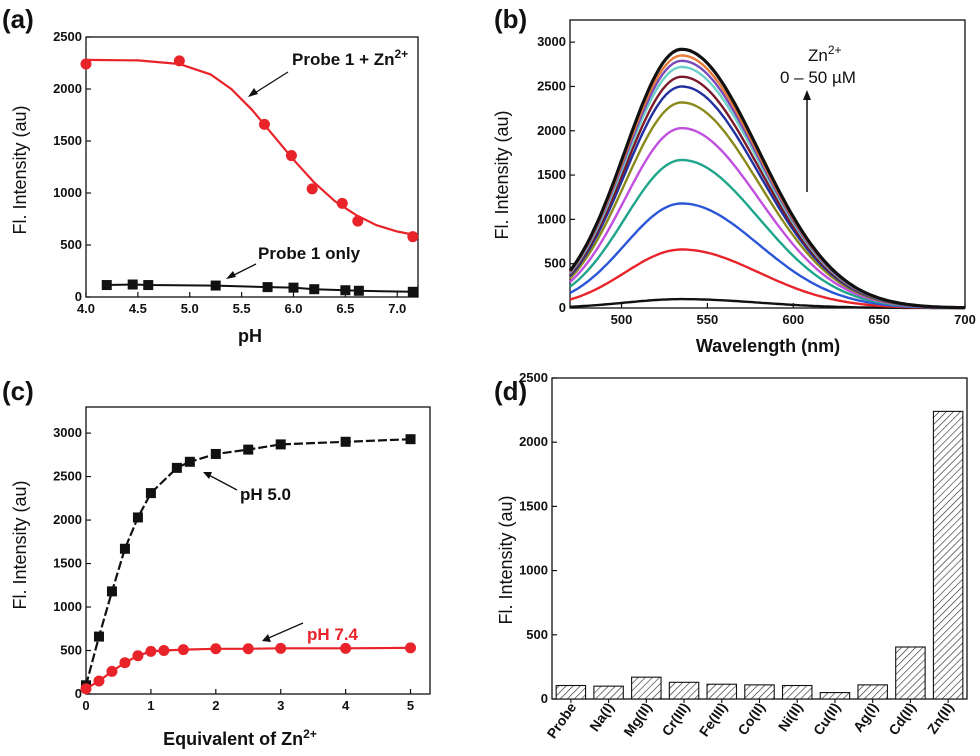 The height and width of the screenshot is (756, 980). What do you see at coordinates (555, 263) in the screenshot?
I see `panel-b-ytick-label: 500` at bounding box center [555, 263].